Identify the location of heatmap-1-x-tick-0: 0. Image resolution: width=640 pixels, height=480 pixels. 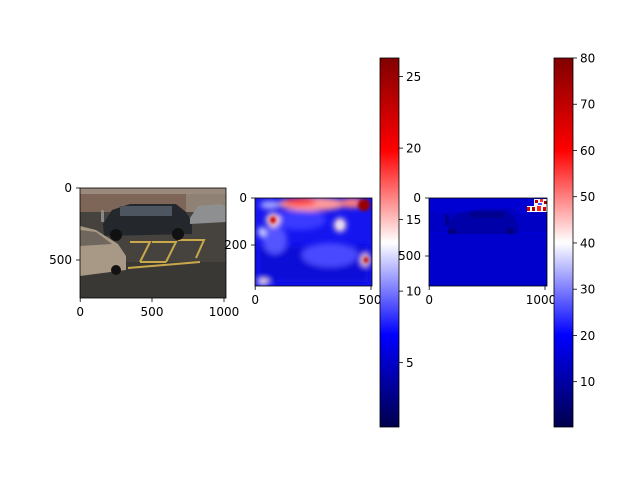
(255, 300).